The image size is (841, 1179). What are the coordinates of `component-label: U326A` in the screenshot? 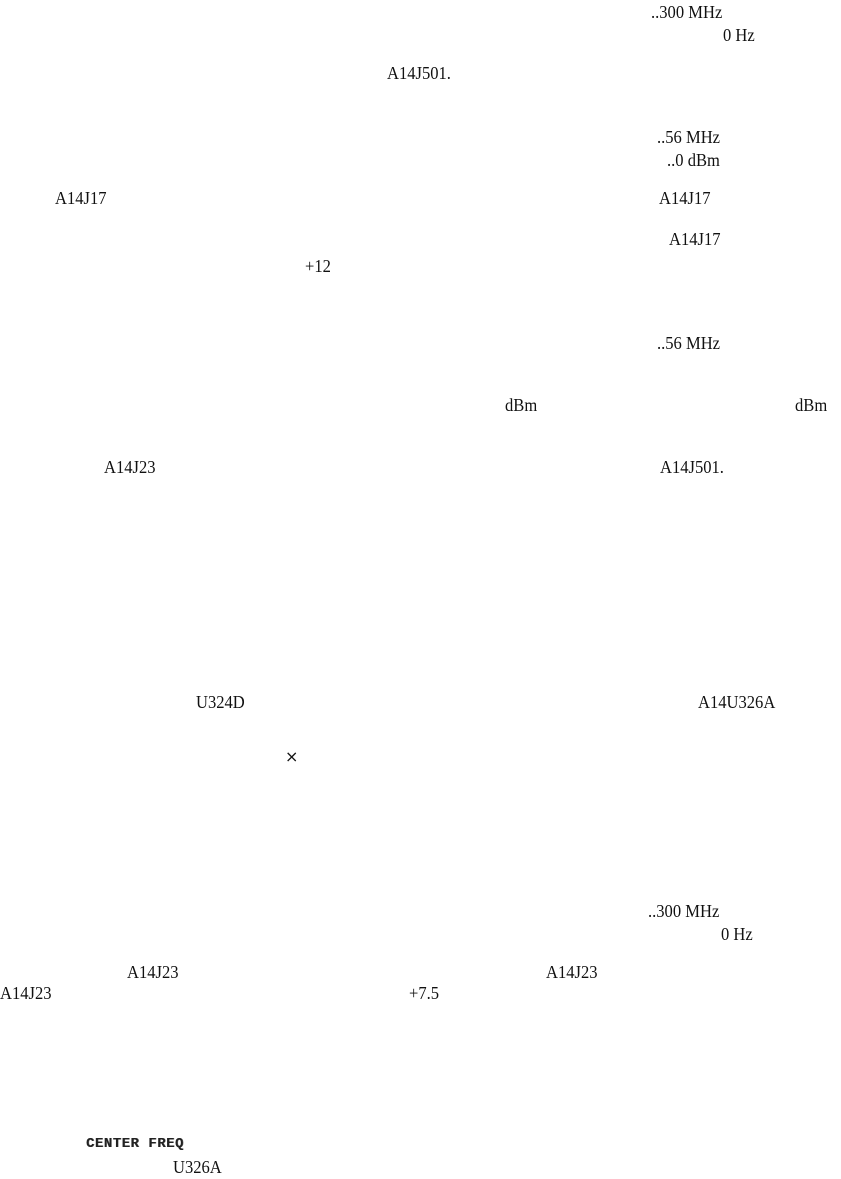 It's located at (197, 1167).